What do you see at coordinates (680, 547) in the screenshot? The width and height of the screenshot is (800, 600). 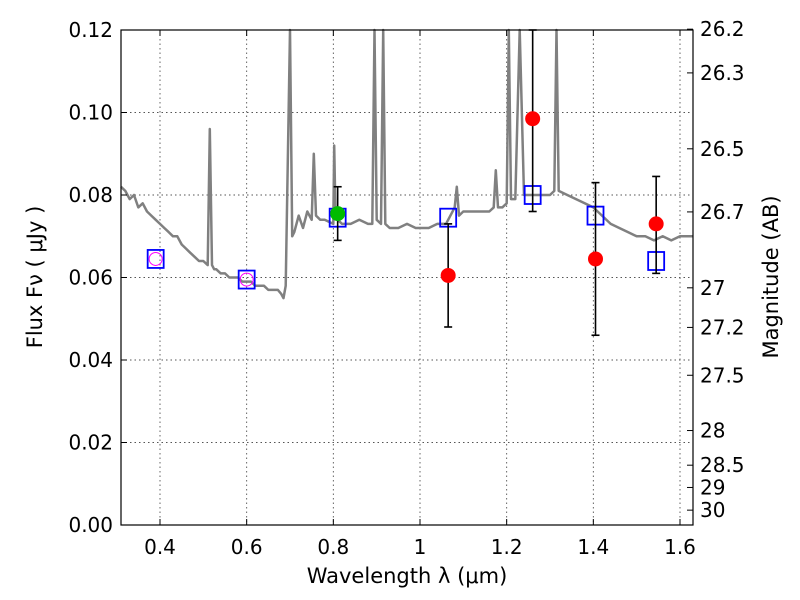 I see `x-tick-label: 1.6` at bounding box center [680, 547].